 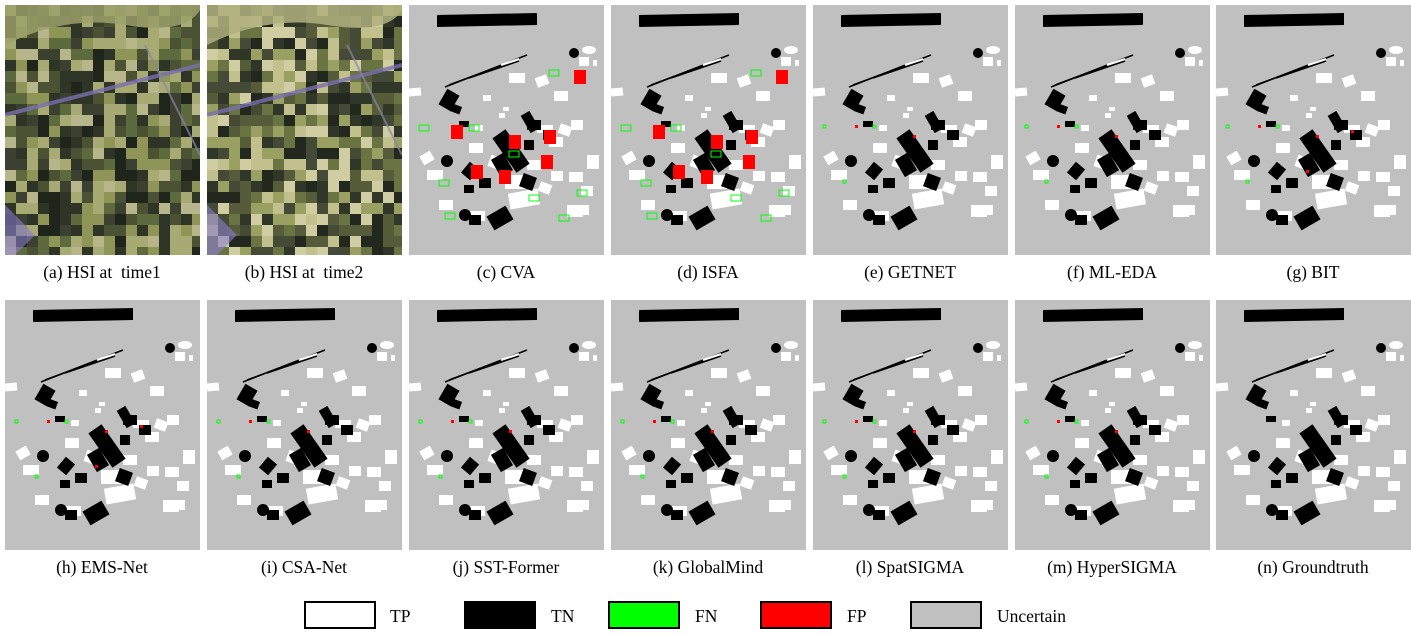 I want to click on change-map, so click(x=1313, y=425).